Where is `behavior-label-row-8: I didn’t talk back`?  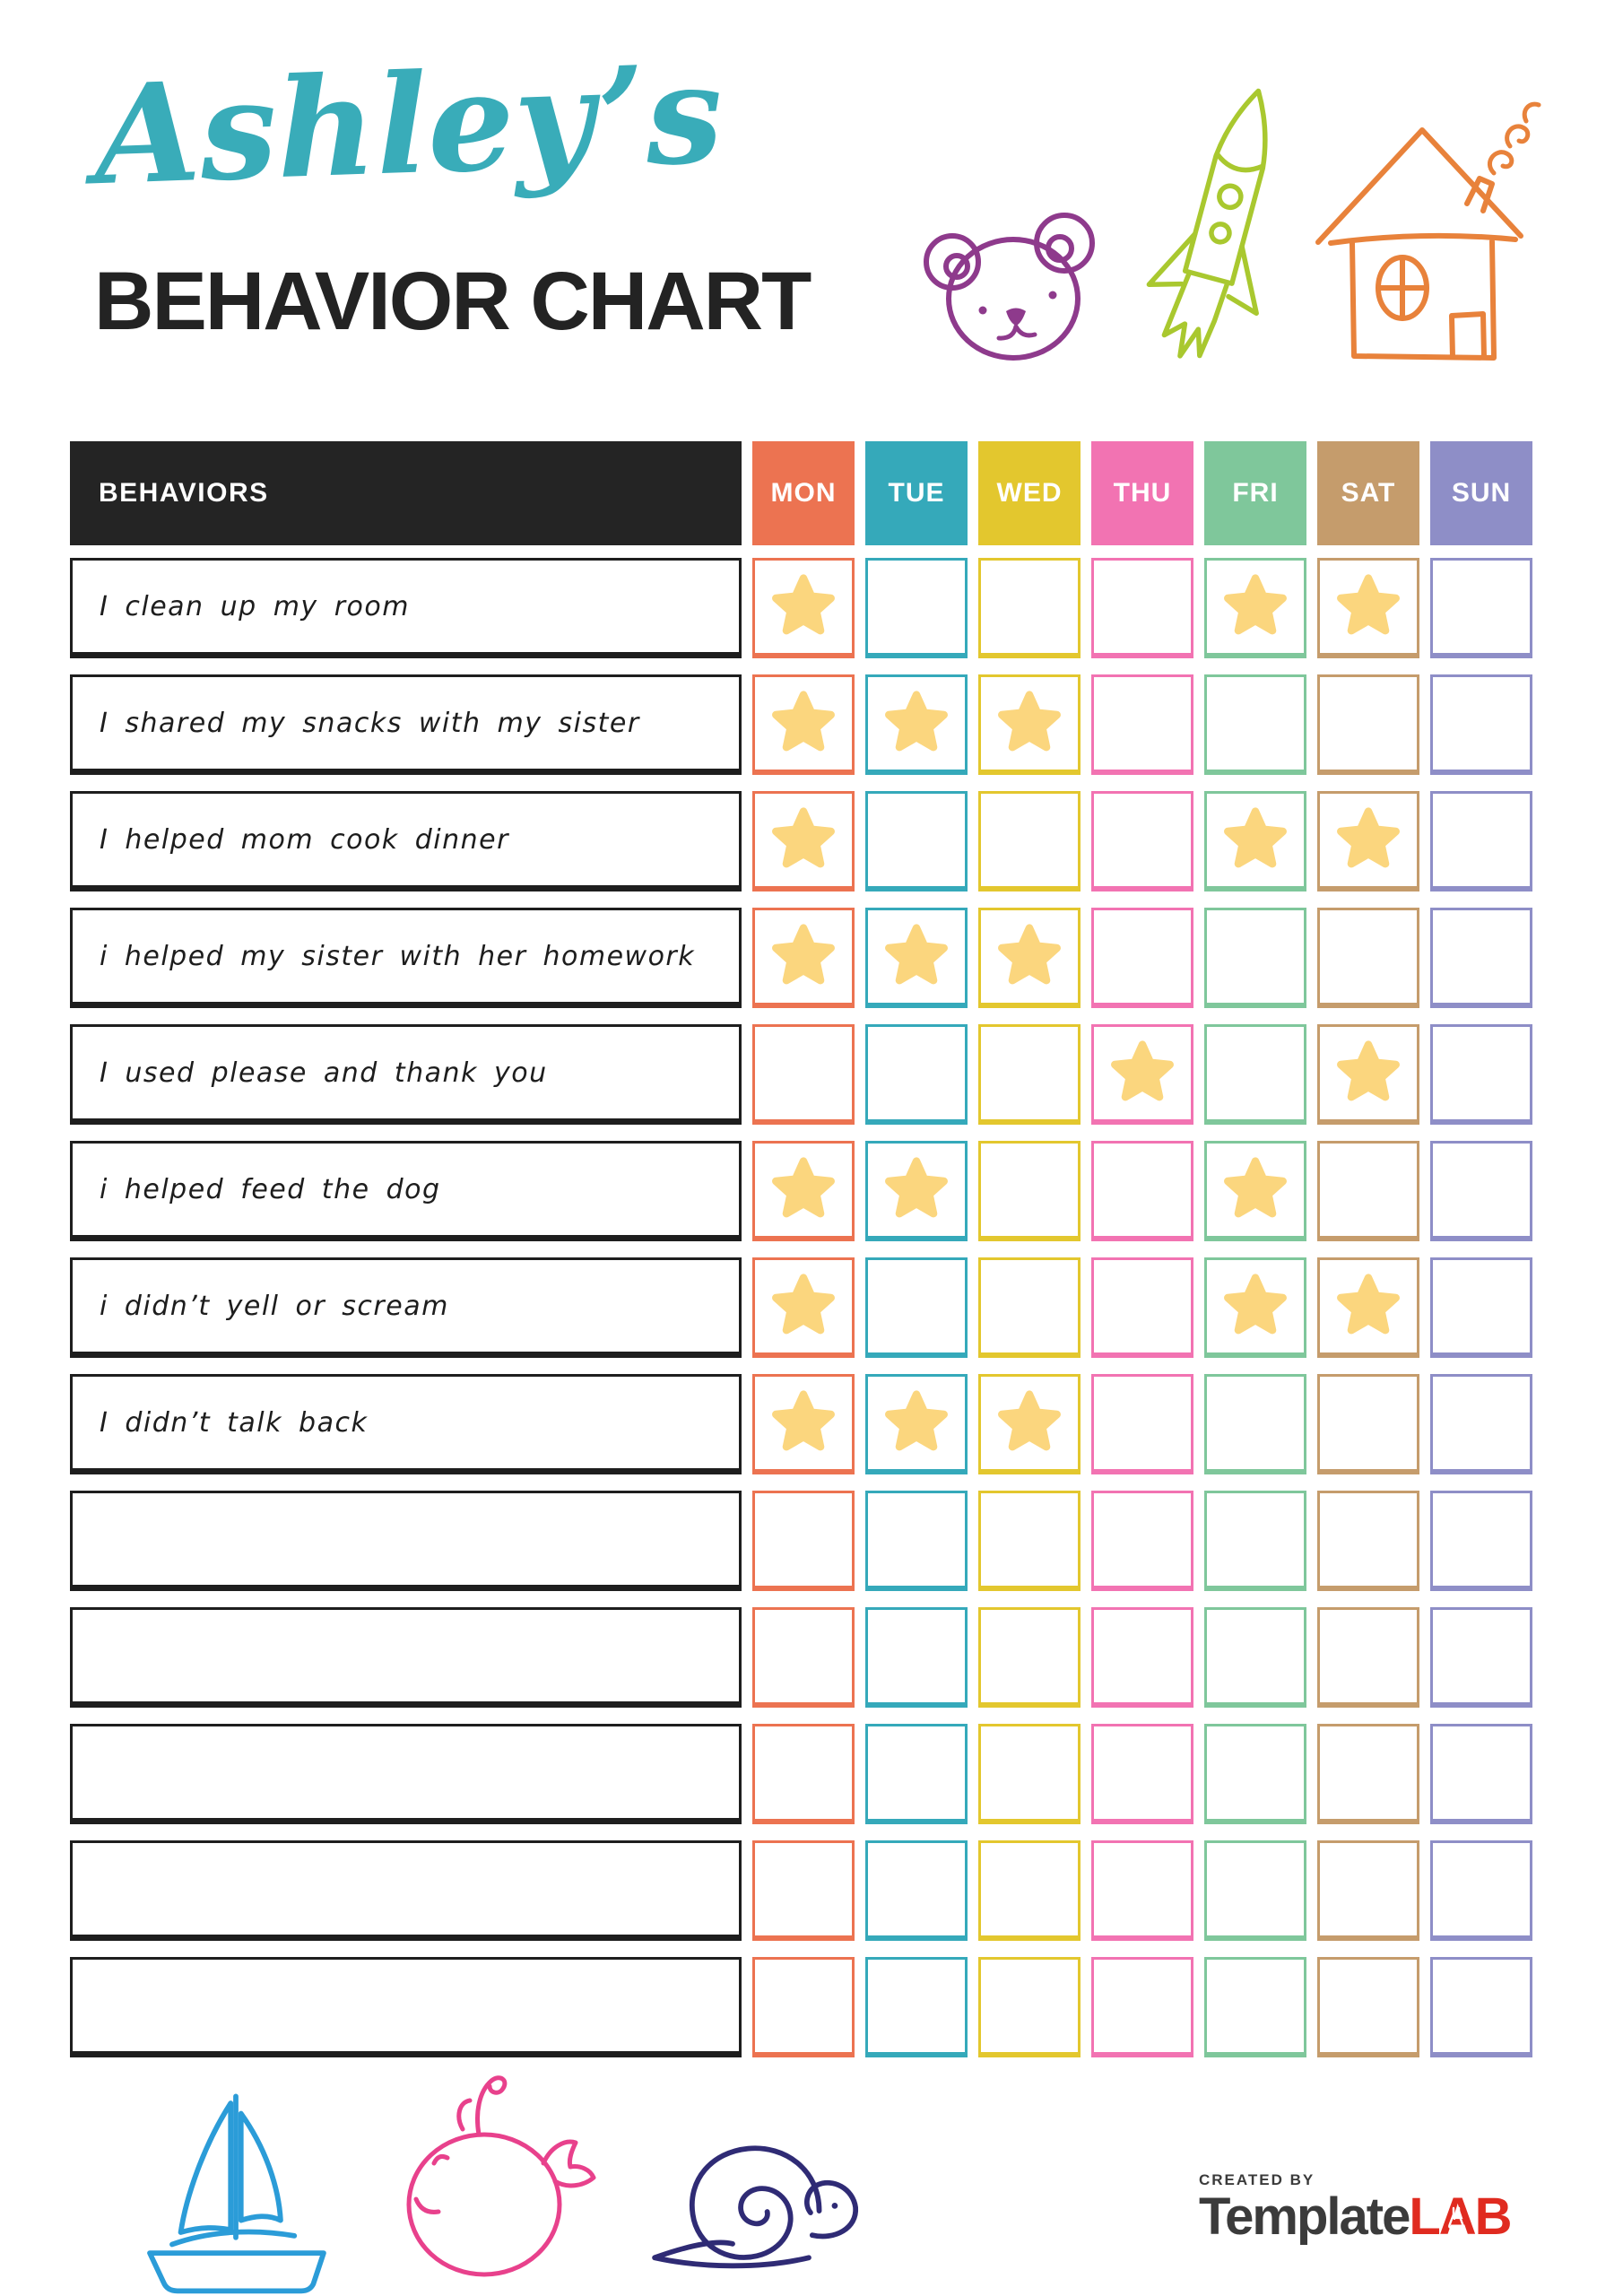 behavior-label-row-8: I didn’t talk back is located at coordinates (406, 1424).